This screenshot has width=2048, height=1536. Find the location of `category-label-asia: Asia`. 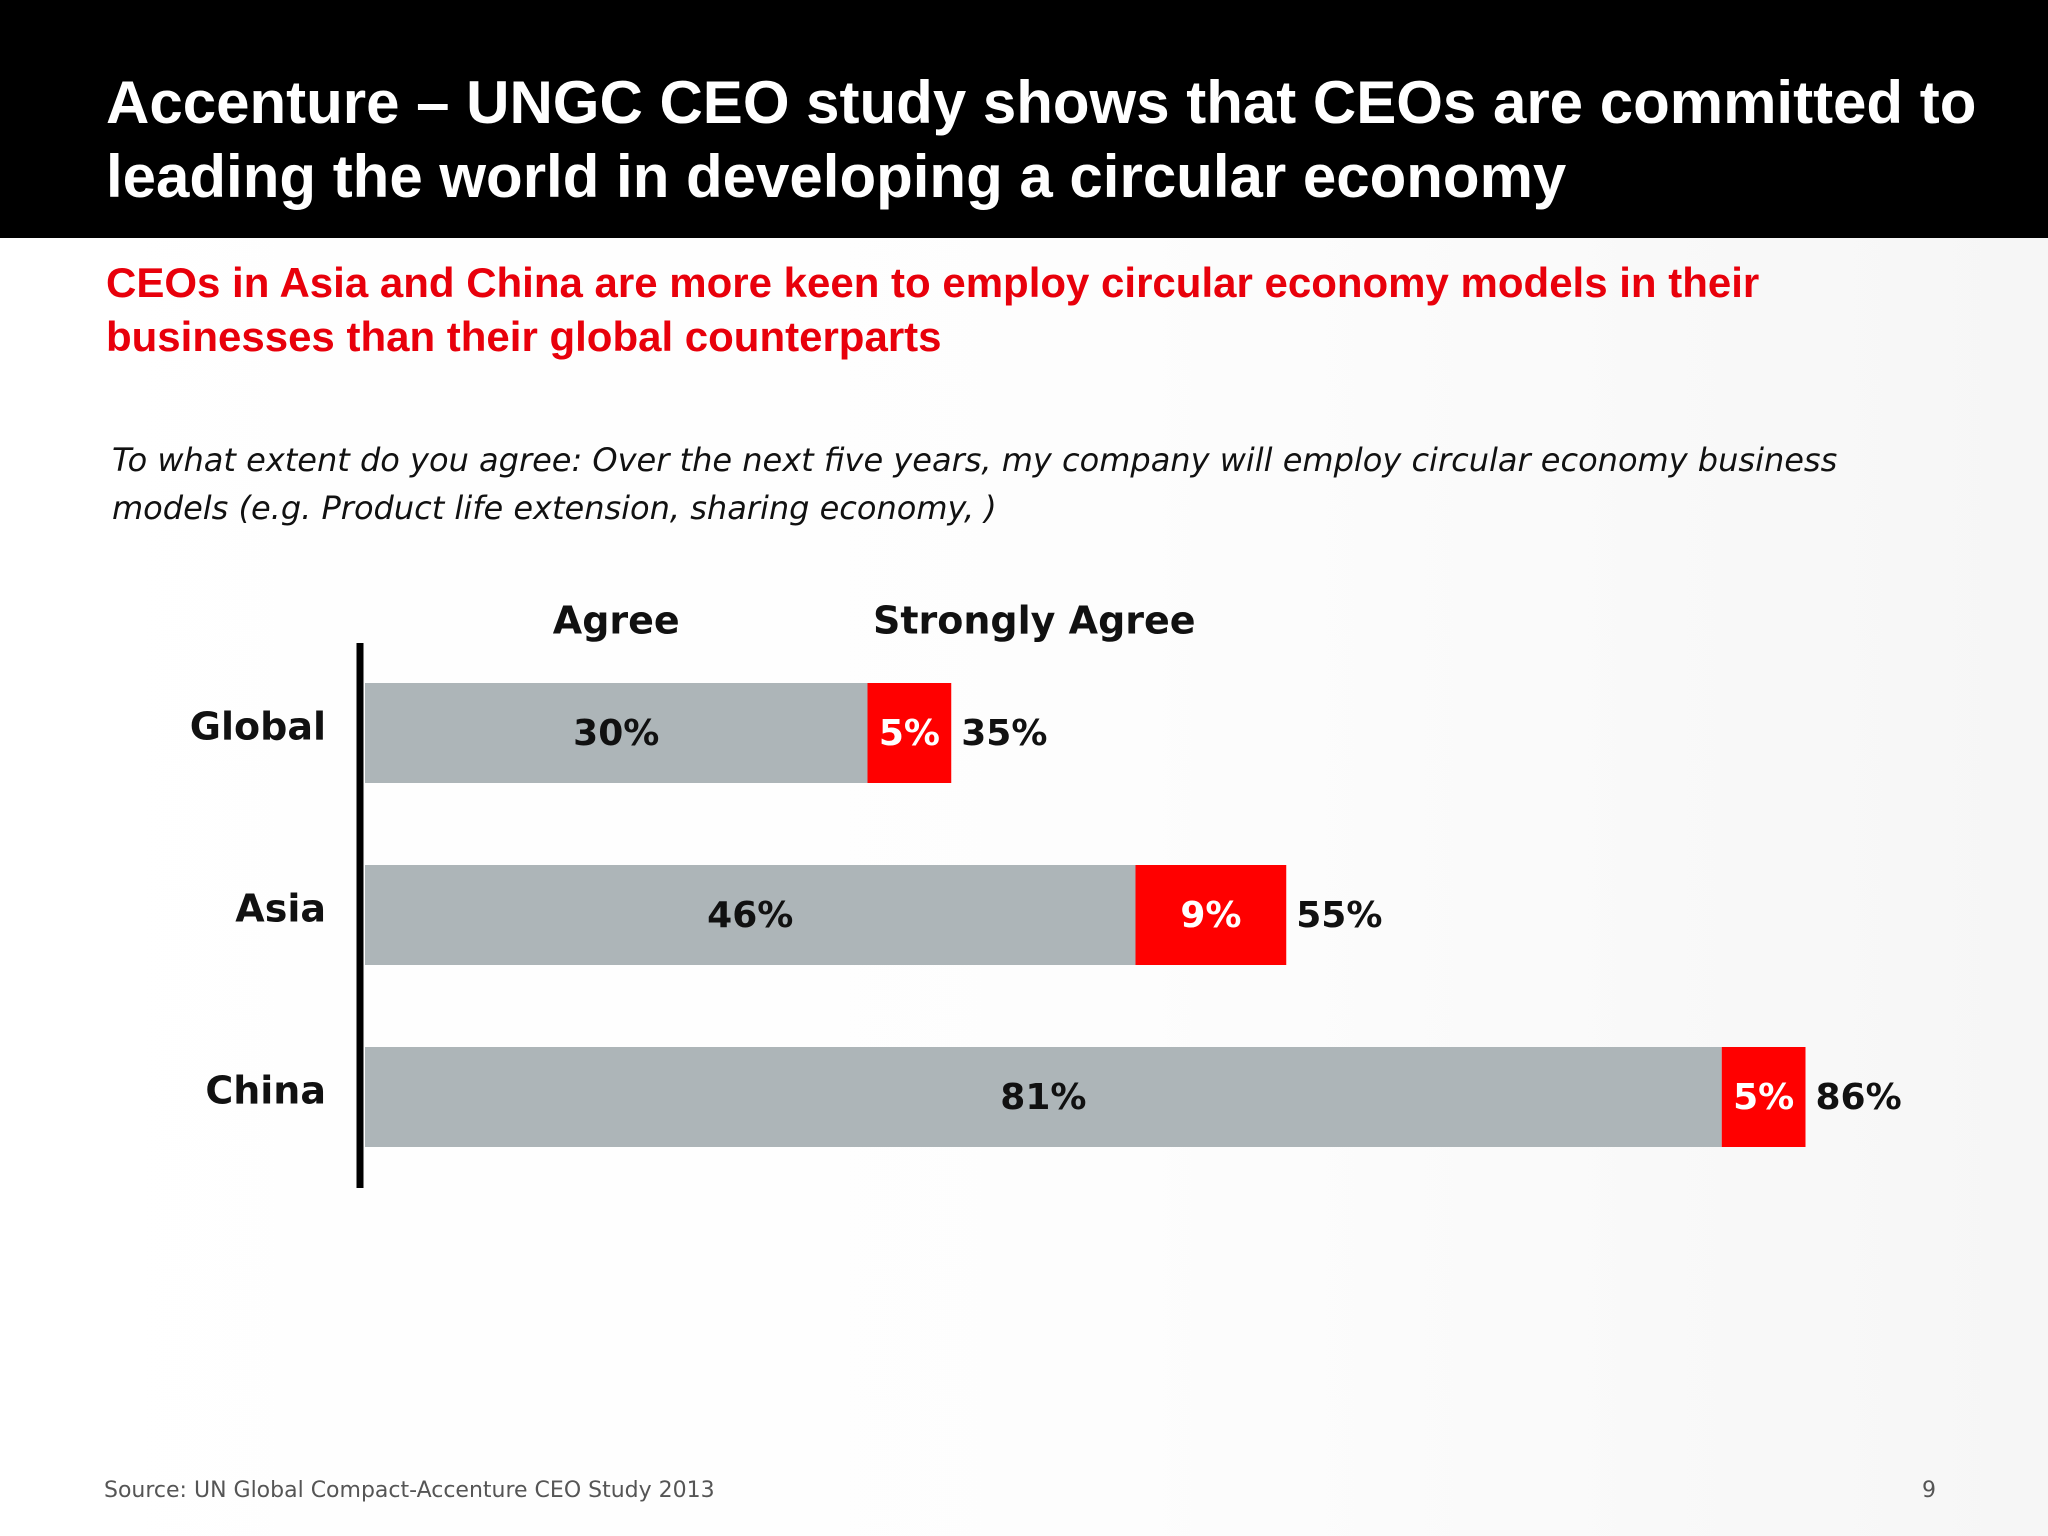

category-label-asia: Asia is located at coordinates (280, 909).